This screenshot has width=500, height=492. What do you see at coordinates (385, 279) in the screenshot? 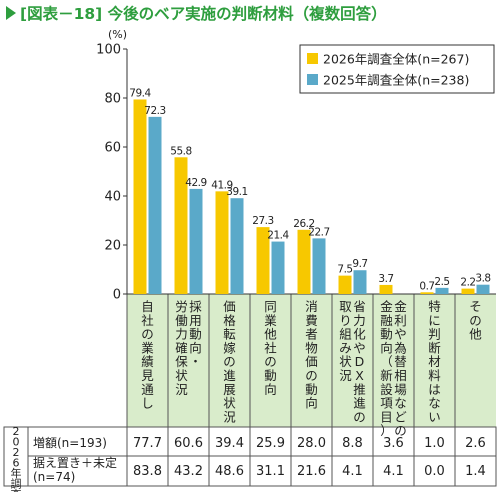
I see `data-label: 3.7` at bounding box center [385, 279].